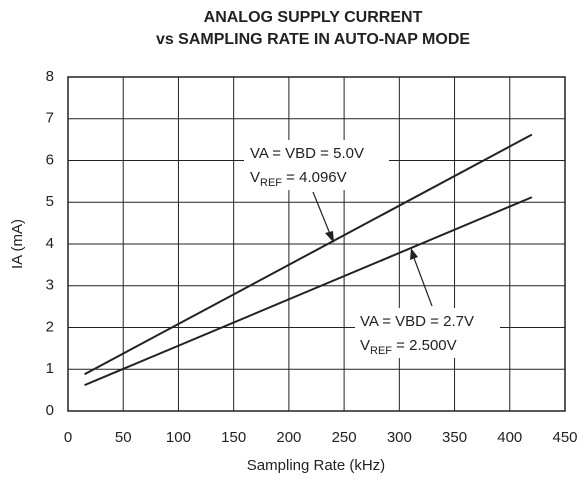 The width and height of the screenshot is (586, 482). What do you see at coordinates (399, 437) in the screenshot?
I see `x-tick-label: 300` at bounding box center [399, 437].